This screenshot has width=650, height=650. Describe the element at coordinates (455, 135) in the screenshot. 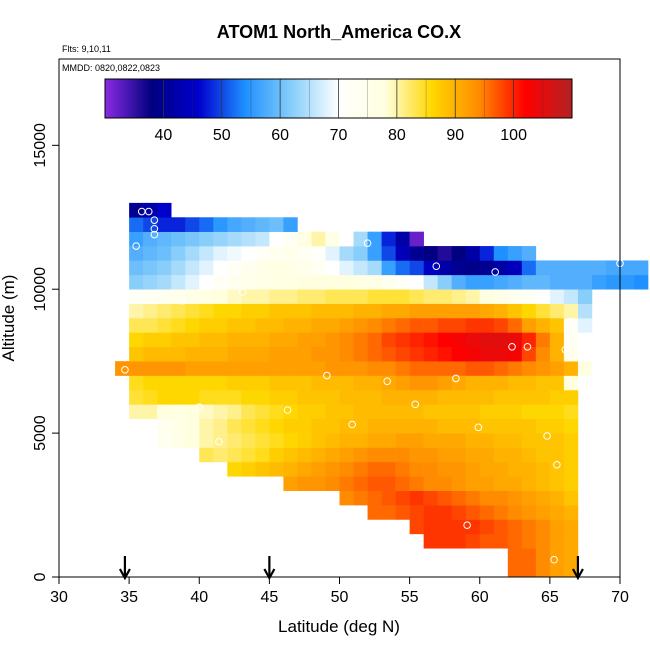

I see `colorbar-tick-label: 90` at that location.